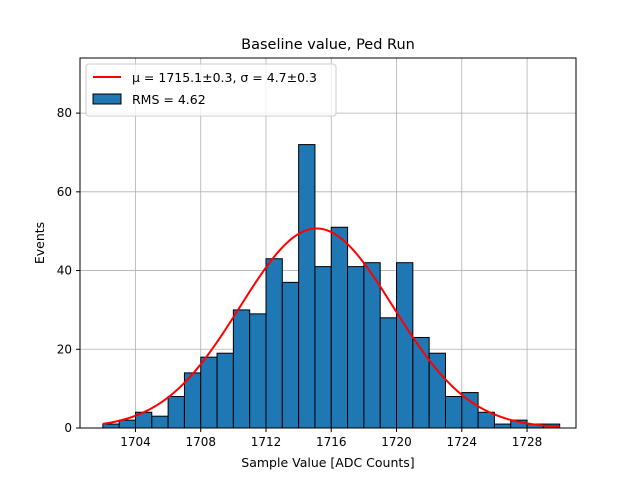 Image resolution: width=640 pixels, height=480 pixels. What do you see at coordinates (396, 442) in the screenshot?
I see `x-tick-label: 1720` at bounding box center [396, 442].